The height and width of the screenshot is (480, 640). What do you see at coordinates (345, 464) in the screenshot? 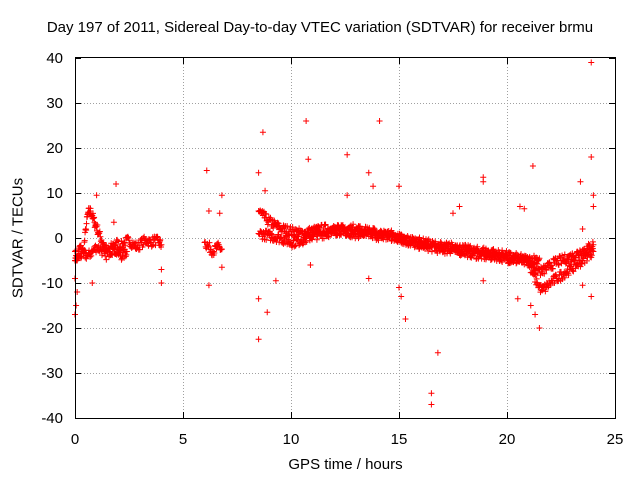
I see `x-axis-label: GPS time / hours` at bounding box center [345, 464].